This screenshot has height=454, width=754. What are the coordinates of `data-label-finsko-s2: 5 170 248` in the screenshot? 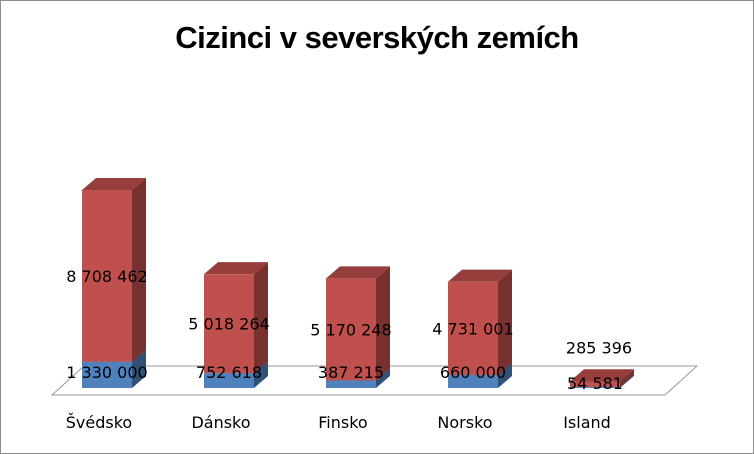 It's located at (350, 329).